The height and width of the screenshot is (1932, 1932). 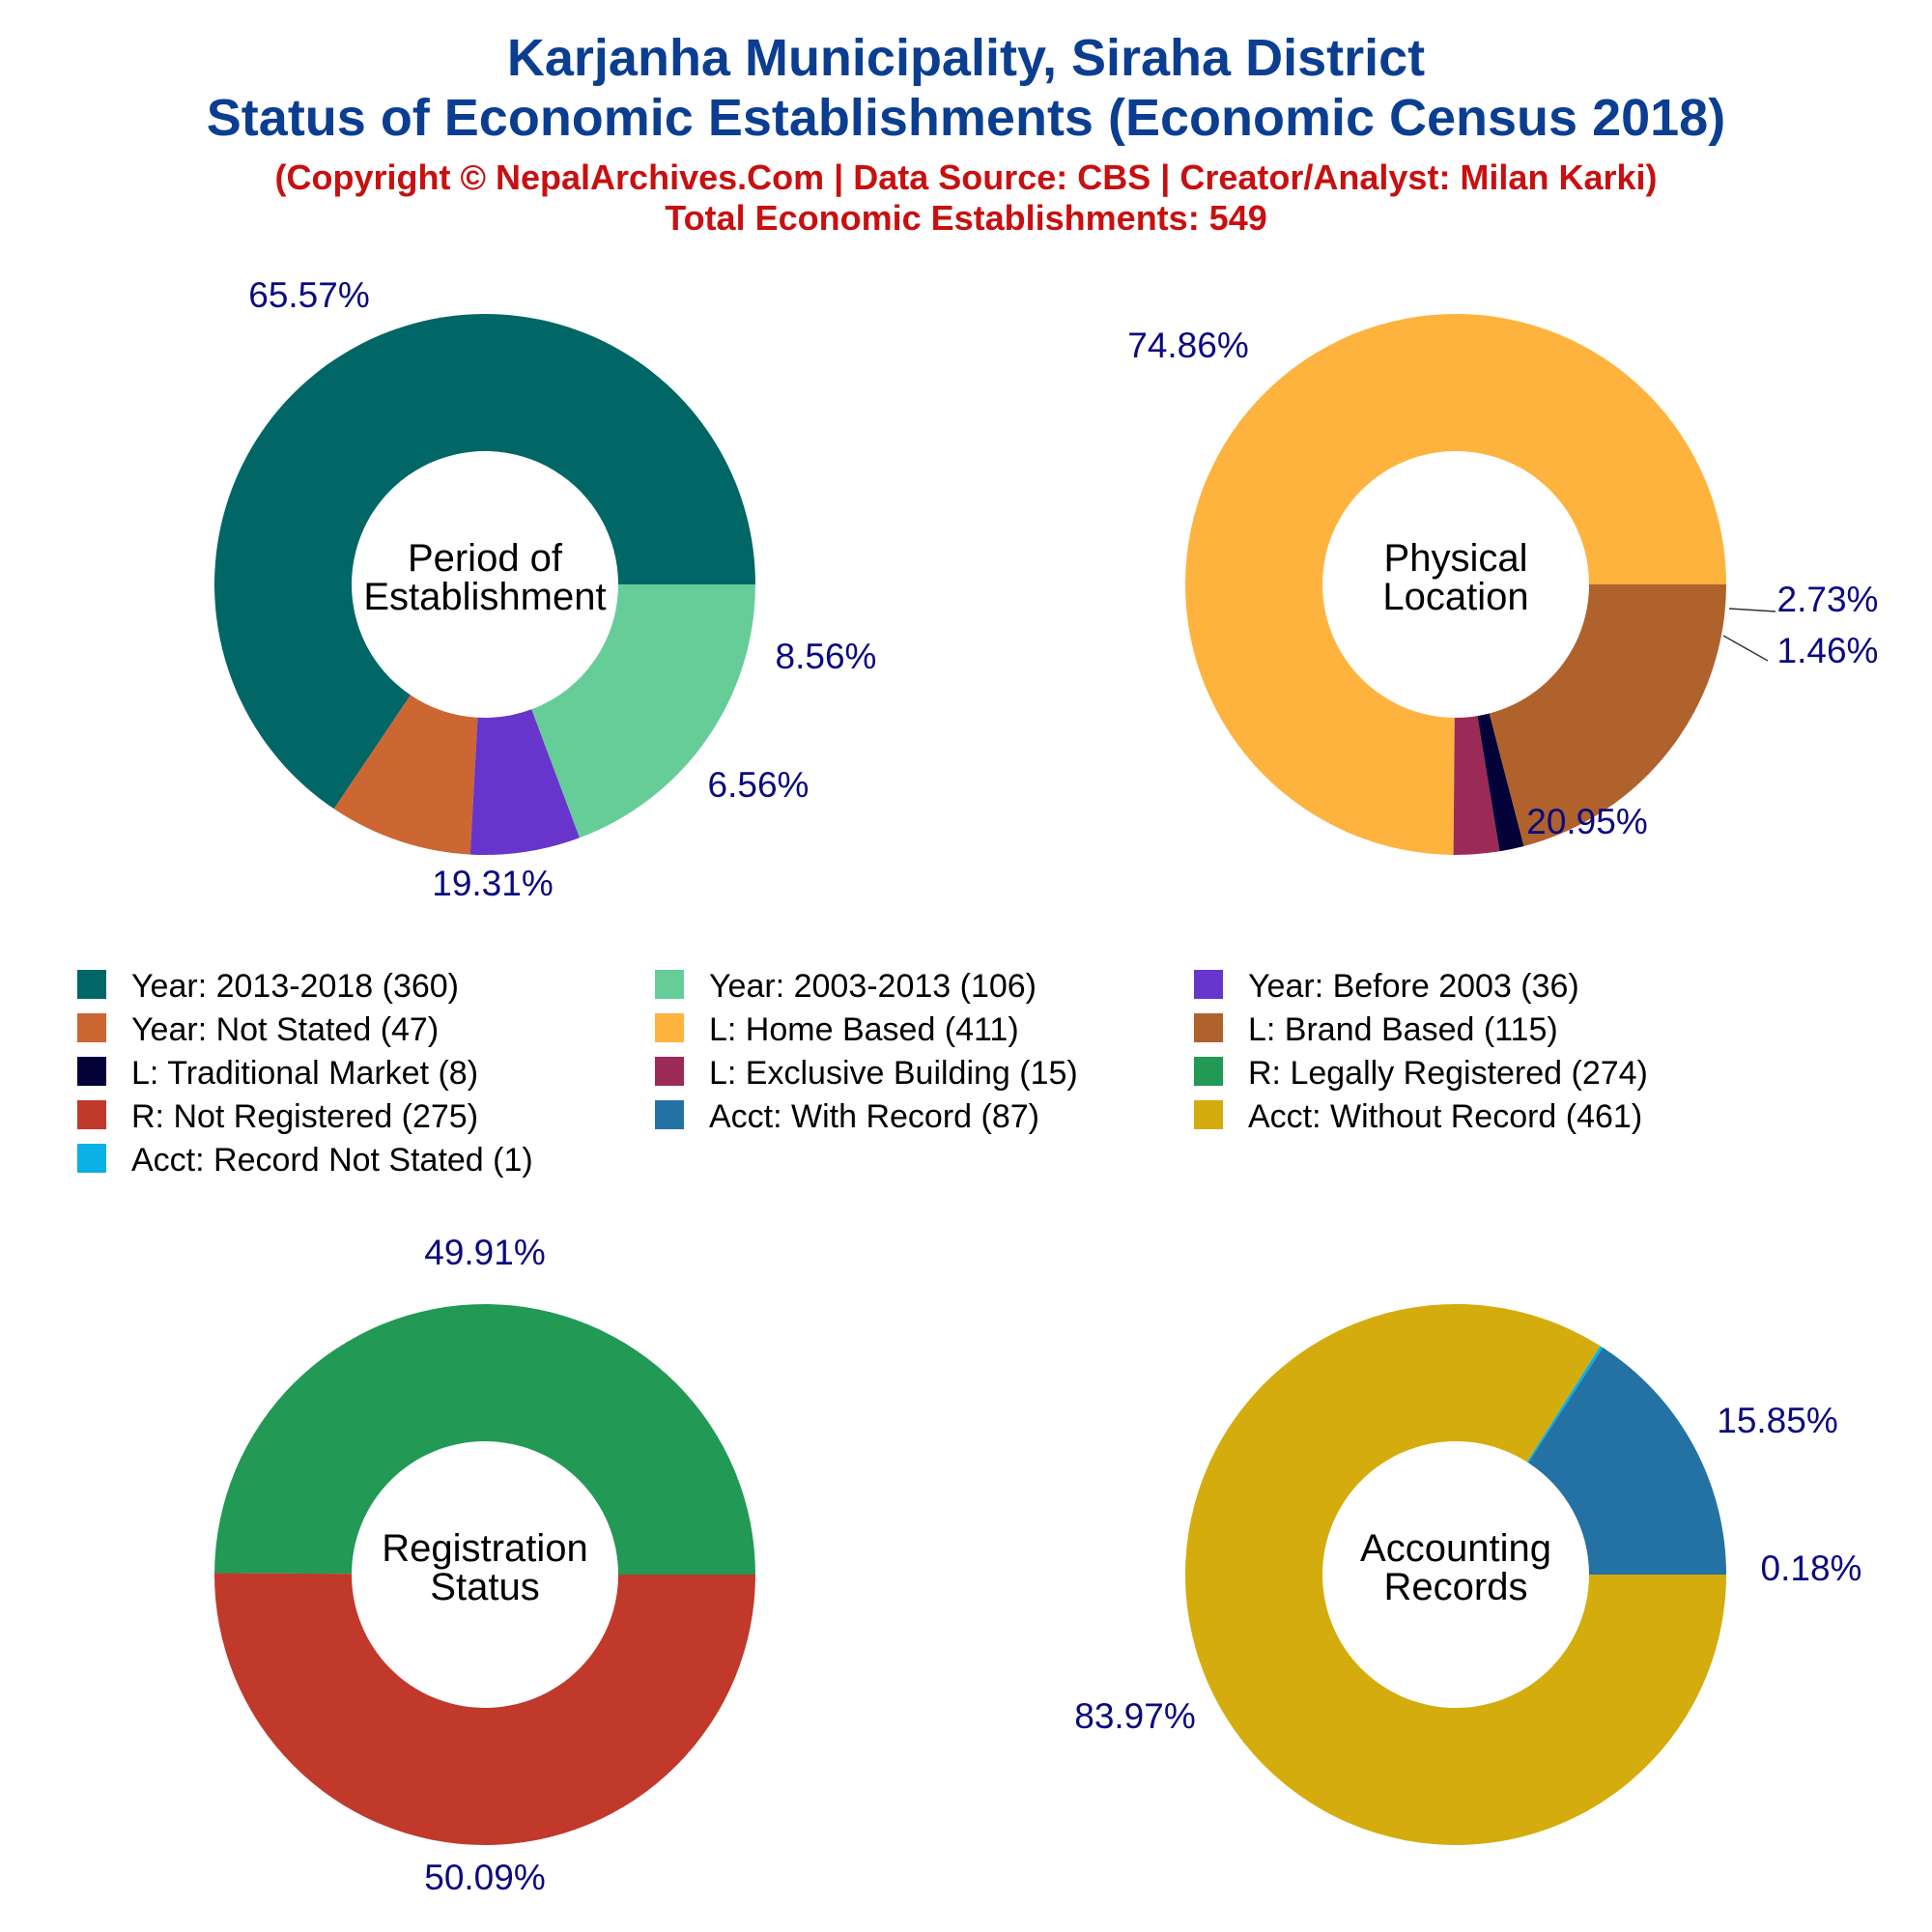 I want to click on center-label-line: Physical, so click(x=1456, y=558).